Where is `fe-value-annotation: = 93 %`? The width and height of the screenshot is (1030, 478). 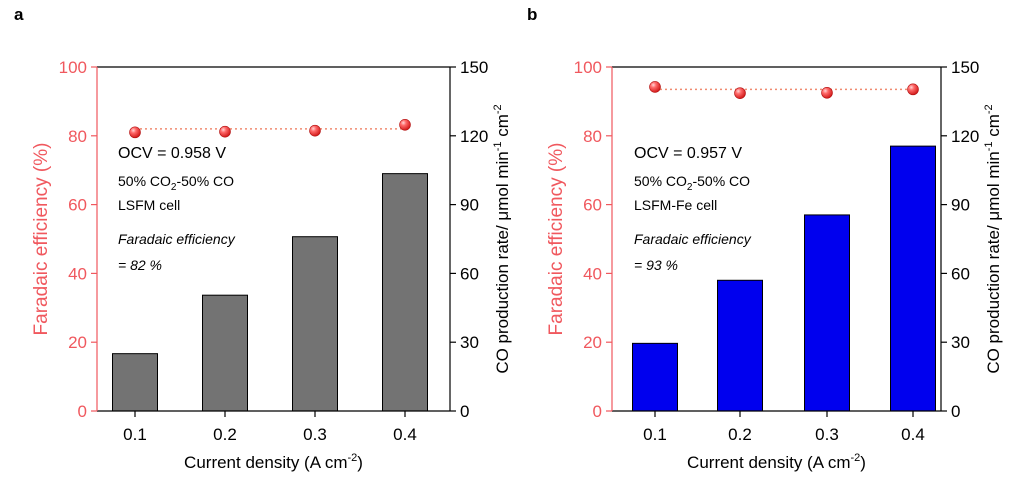 fe-value-annotation: = 93 % is located at coordinates (656, 265).